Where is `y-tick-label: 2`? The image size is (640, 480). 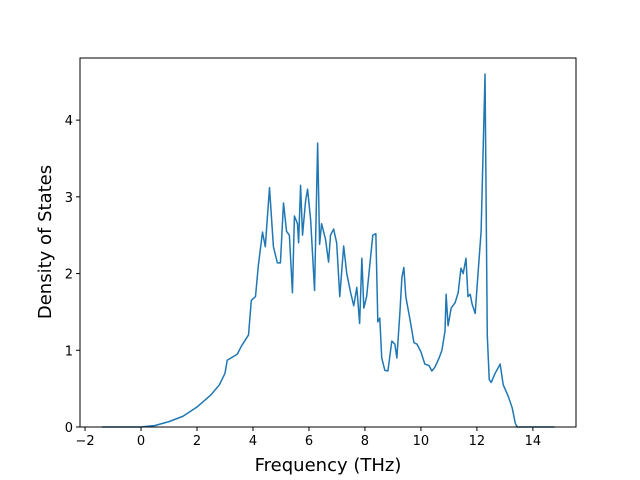
y-tick-label: 2 is located at coordinates (69, 275).